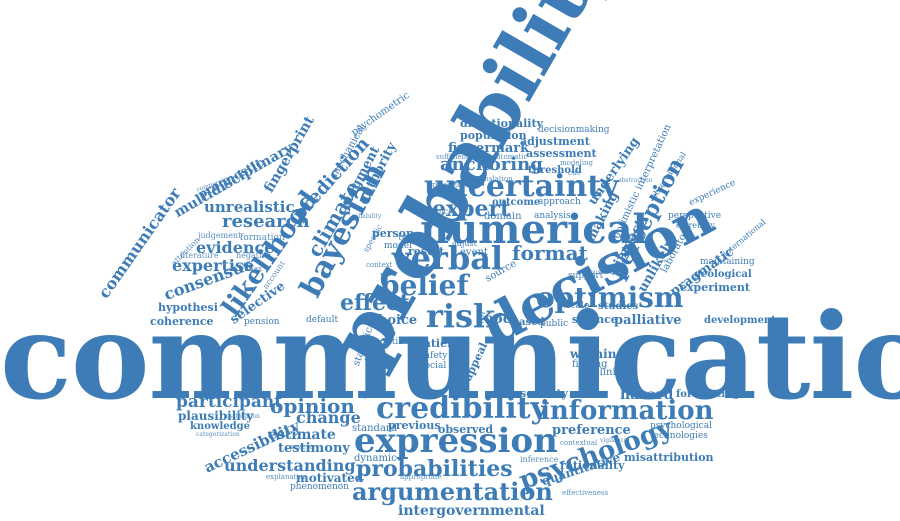  Describe the element at coordinates (521, 186) in the screenshot. I see `word-uncertainty: uncertainty` at that location.